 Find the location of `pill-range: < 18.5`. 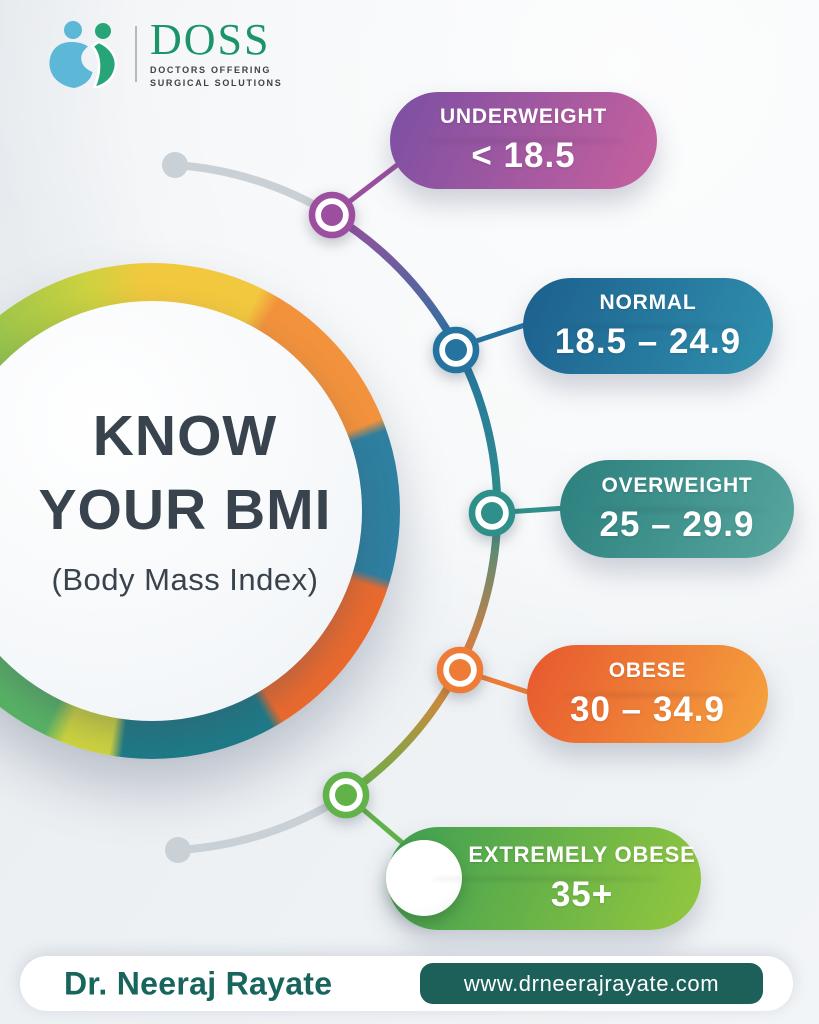

pill-range: < 18.5 is located at coordinates (523, 155).